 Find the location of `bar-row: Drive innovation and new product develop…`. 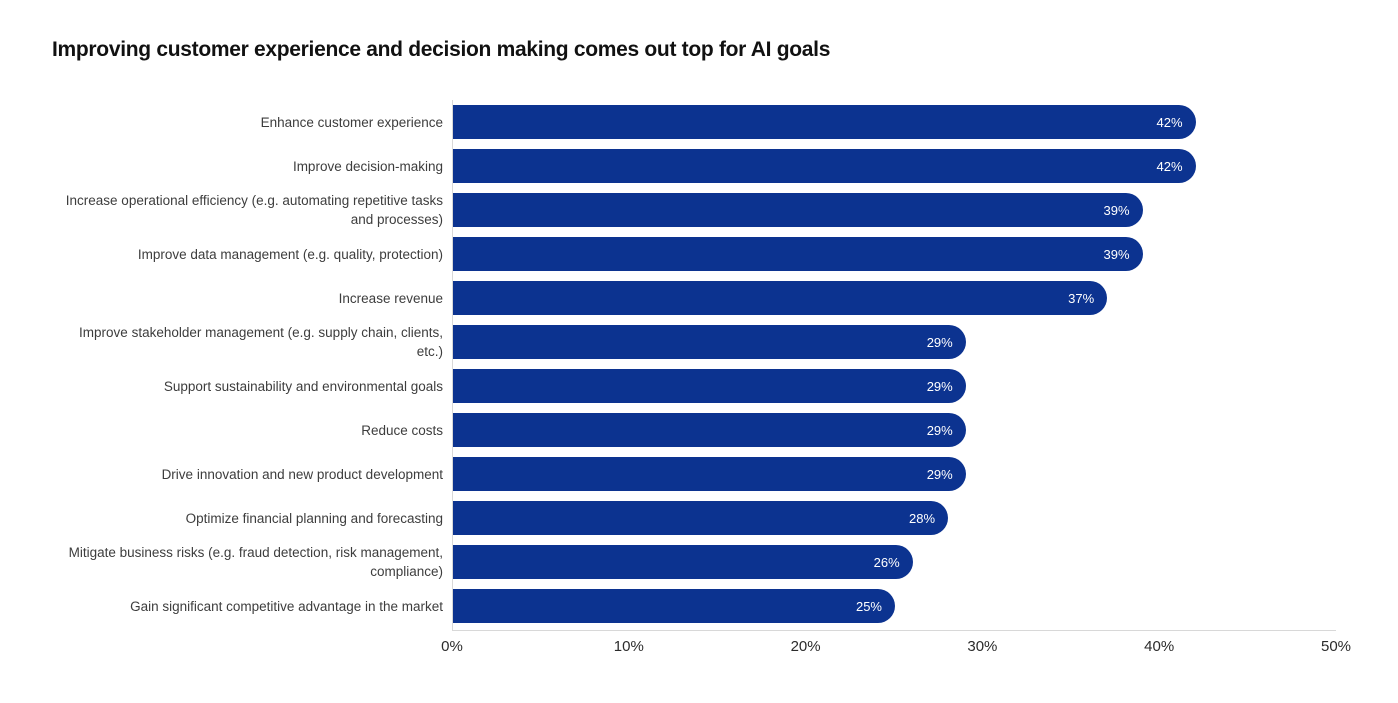

bar-row: Drive innovation and new product develop… is located at coordinates (694, 474).